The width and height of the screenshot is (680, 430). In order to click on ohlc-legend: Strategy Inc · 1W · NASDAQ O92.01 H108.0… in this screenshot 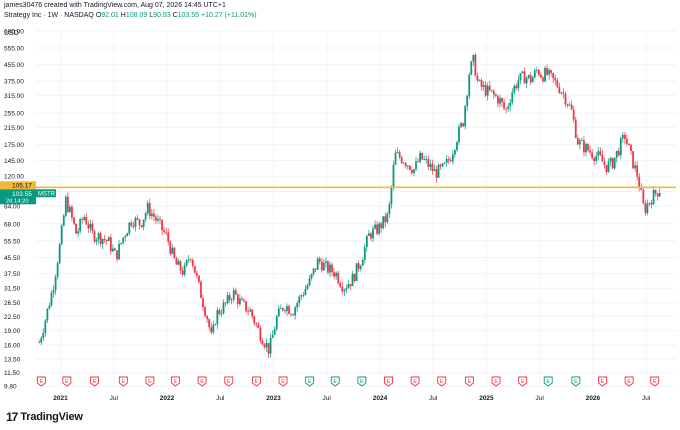, I will do `click(130, 15)`.